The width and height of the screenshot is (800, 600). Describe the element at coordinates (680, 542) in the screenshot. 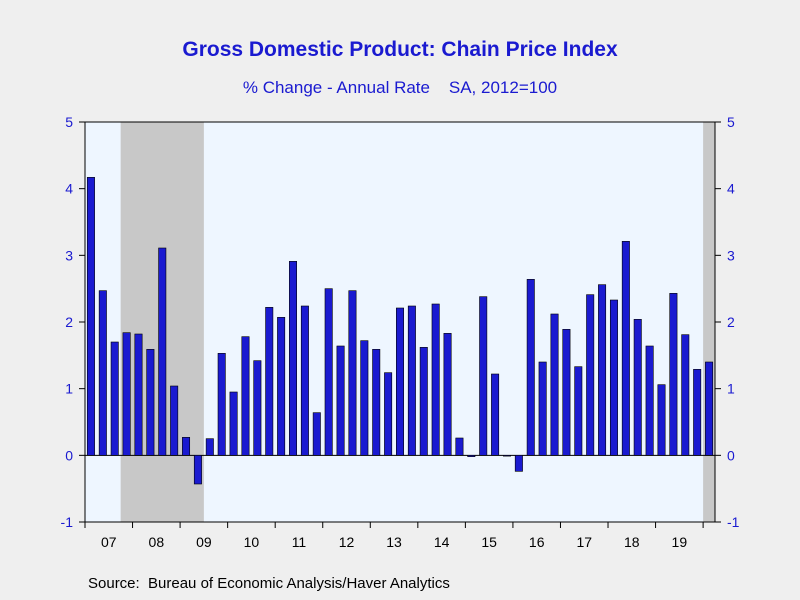

I see `x-tick-label: 19` at that location.